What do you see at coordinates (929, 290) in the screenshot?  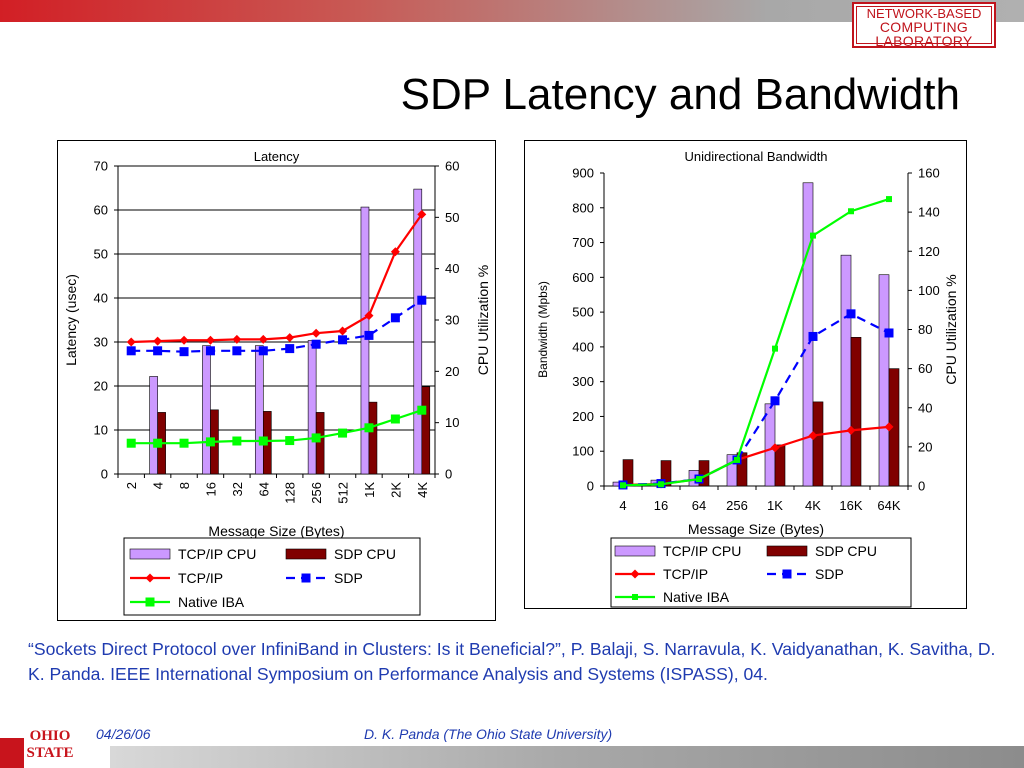 I see `chart1-y2-tick-label: 100` at bounding box center [929, 290].